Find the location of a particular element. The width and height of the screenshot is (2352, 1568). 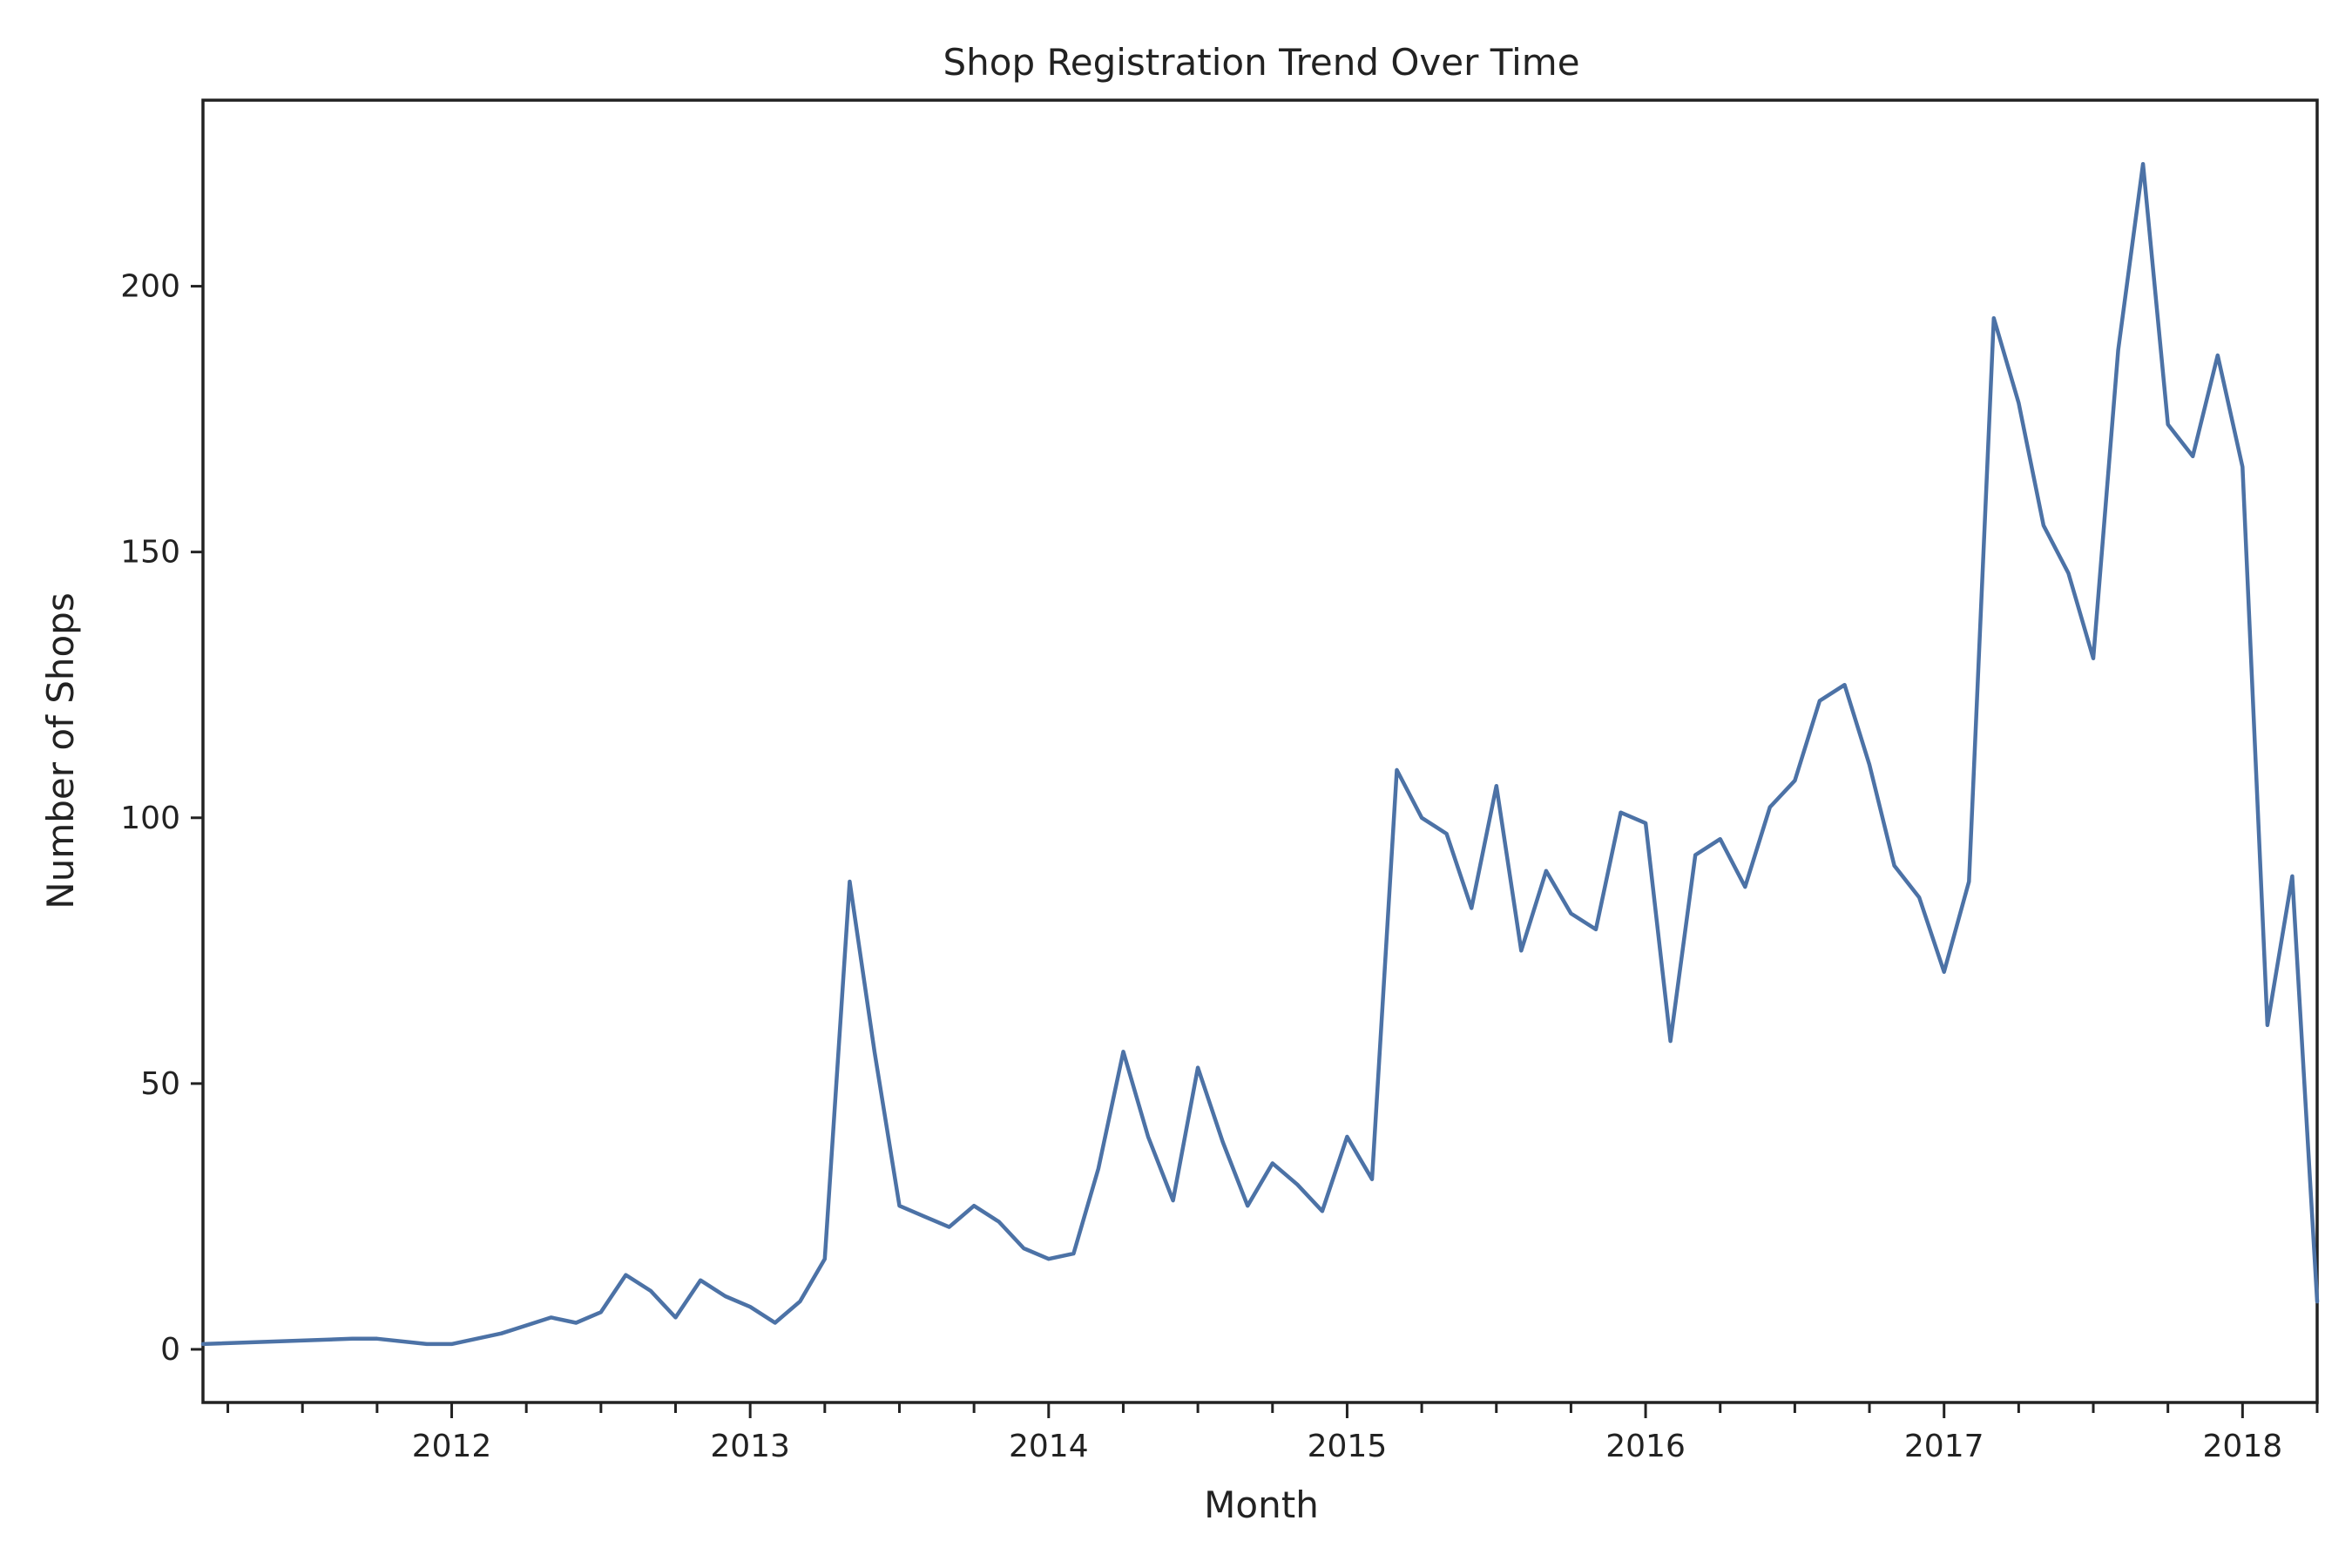

x-tick-label: 2018 is located at coordinates (2243, 1447).